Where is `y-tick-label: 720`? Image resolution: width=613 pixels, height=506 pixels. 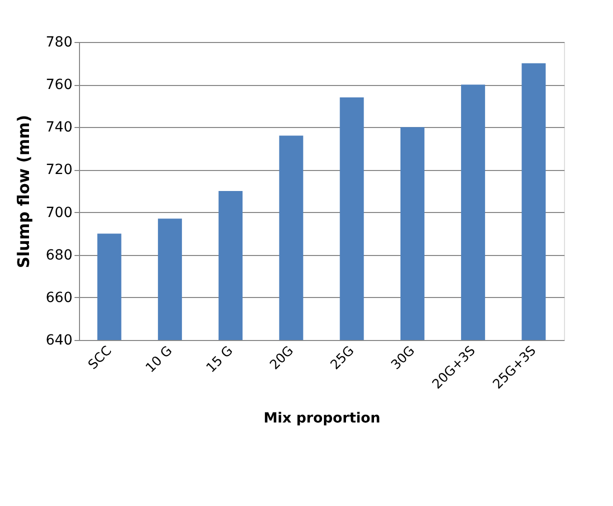
y-tick-label: 720 is located at coordinates (59, 170).